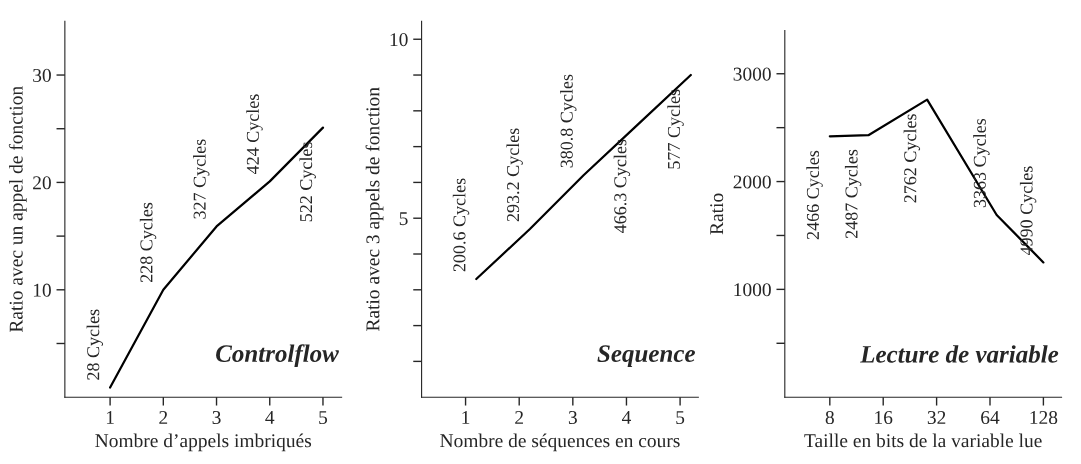  Describe the element at coordinates (514, 175) in the screenshot. I see `annotation: 293.2 Cycles` at that location.